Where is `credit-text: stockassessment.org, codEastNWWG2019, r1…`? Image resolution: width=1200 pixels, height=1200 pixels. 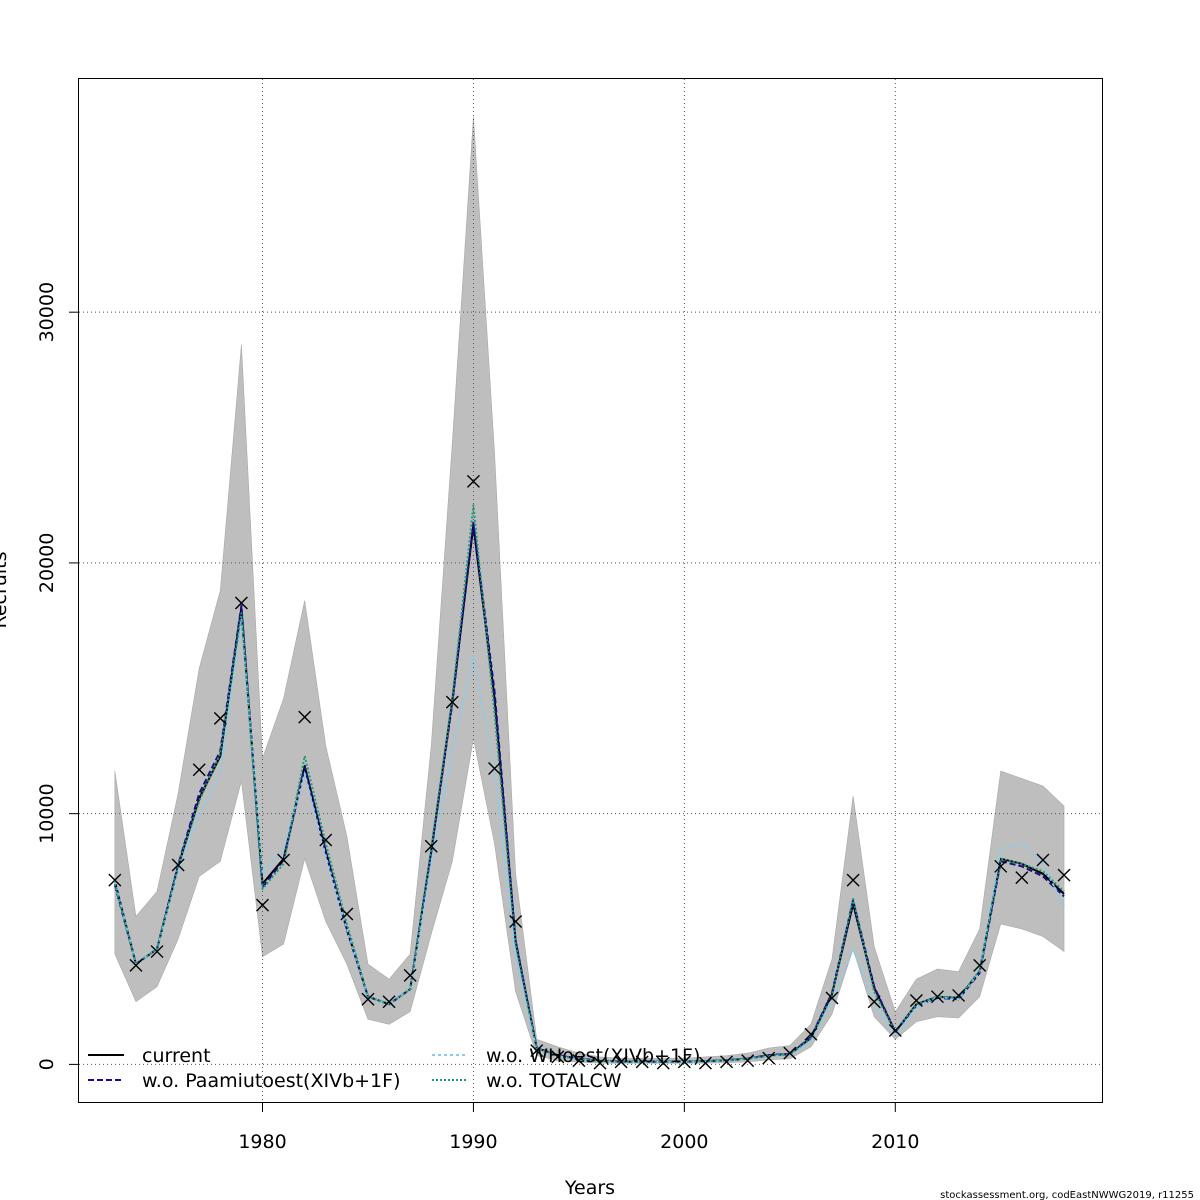
credit-text: stockassessment.org, codEastNWWG2019, r1… is located at coordinates (1067, 1195).